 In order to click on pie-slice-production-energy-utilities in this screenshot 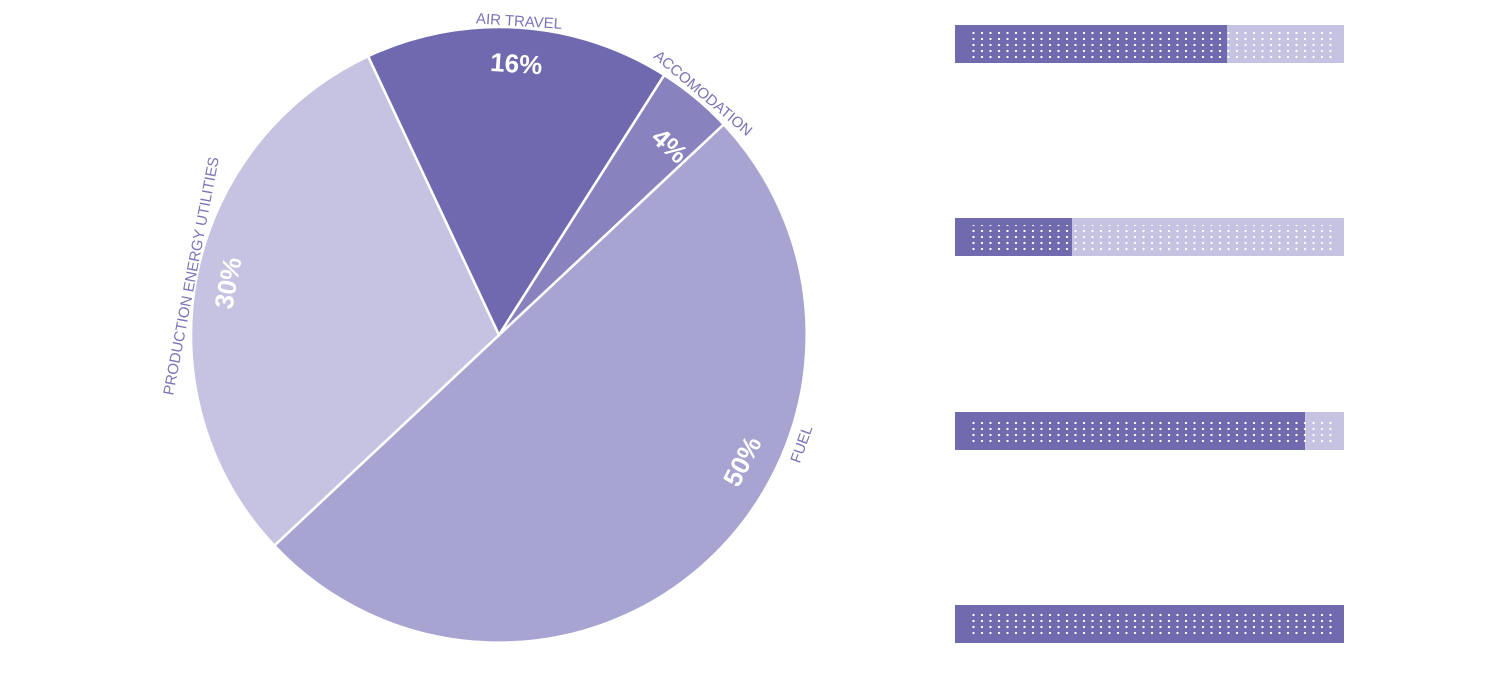, I will do `click(345, 301)`.